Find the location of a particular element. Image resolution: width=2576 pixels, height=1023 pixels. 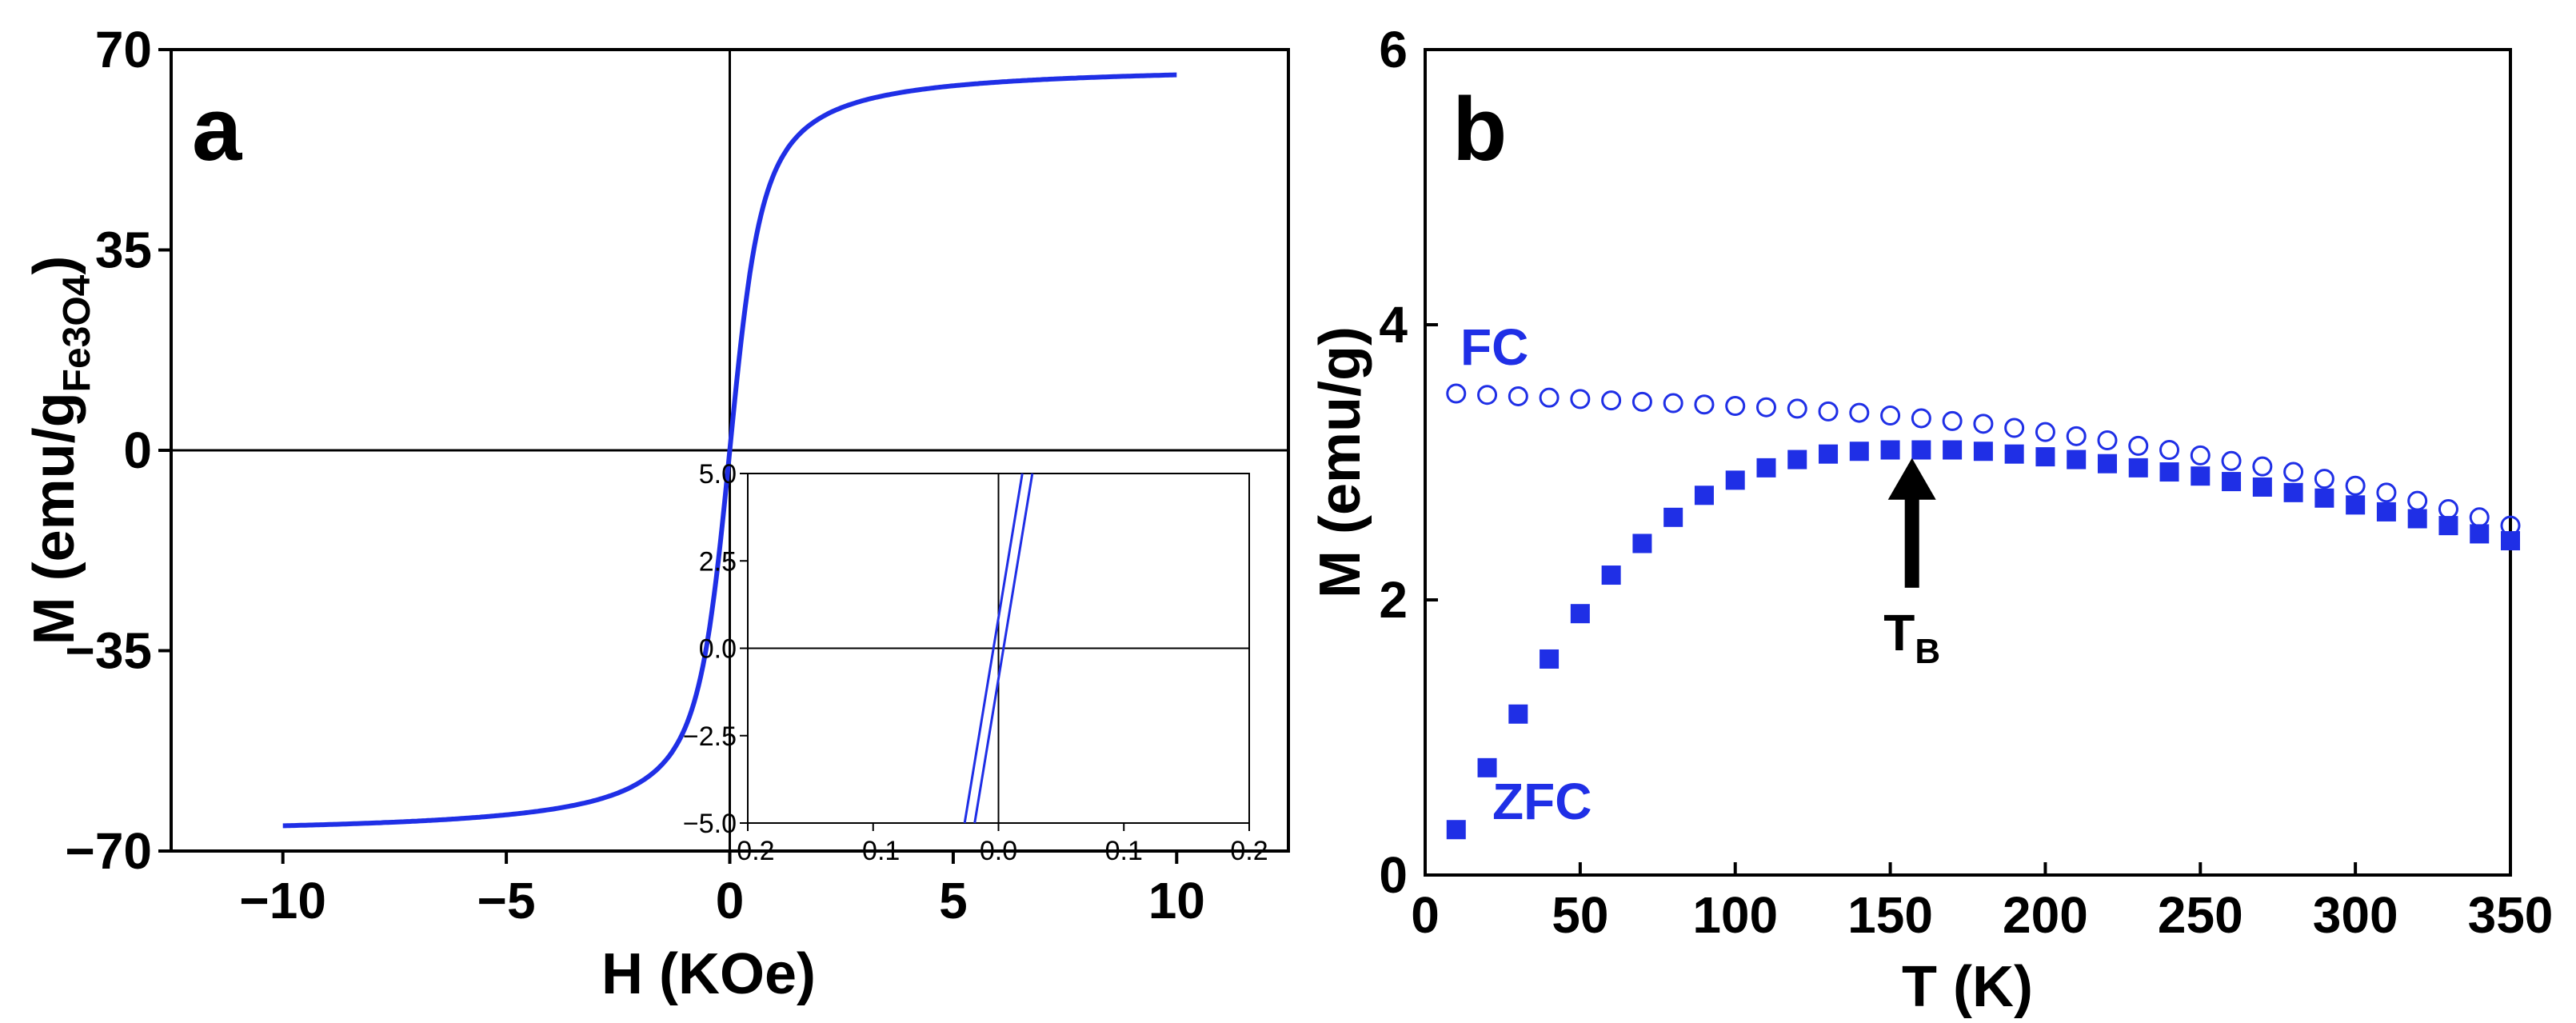

x-tick-label-a: 5 is located at coordinates (954, 900).